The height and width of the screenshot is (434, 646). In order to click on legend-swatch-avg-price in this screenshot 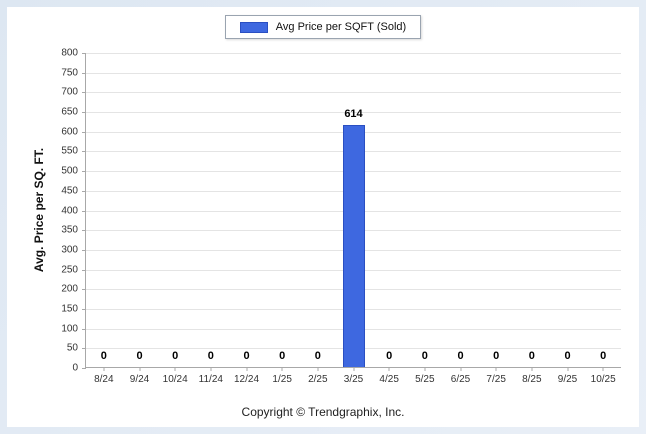, I will do `click(253, 27)`.